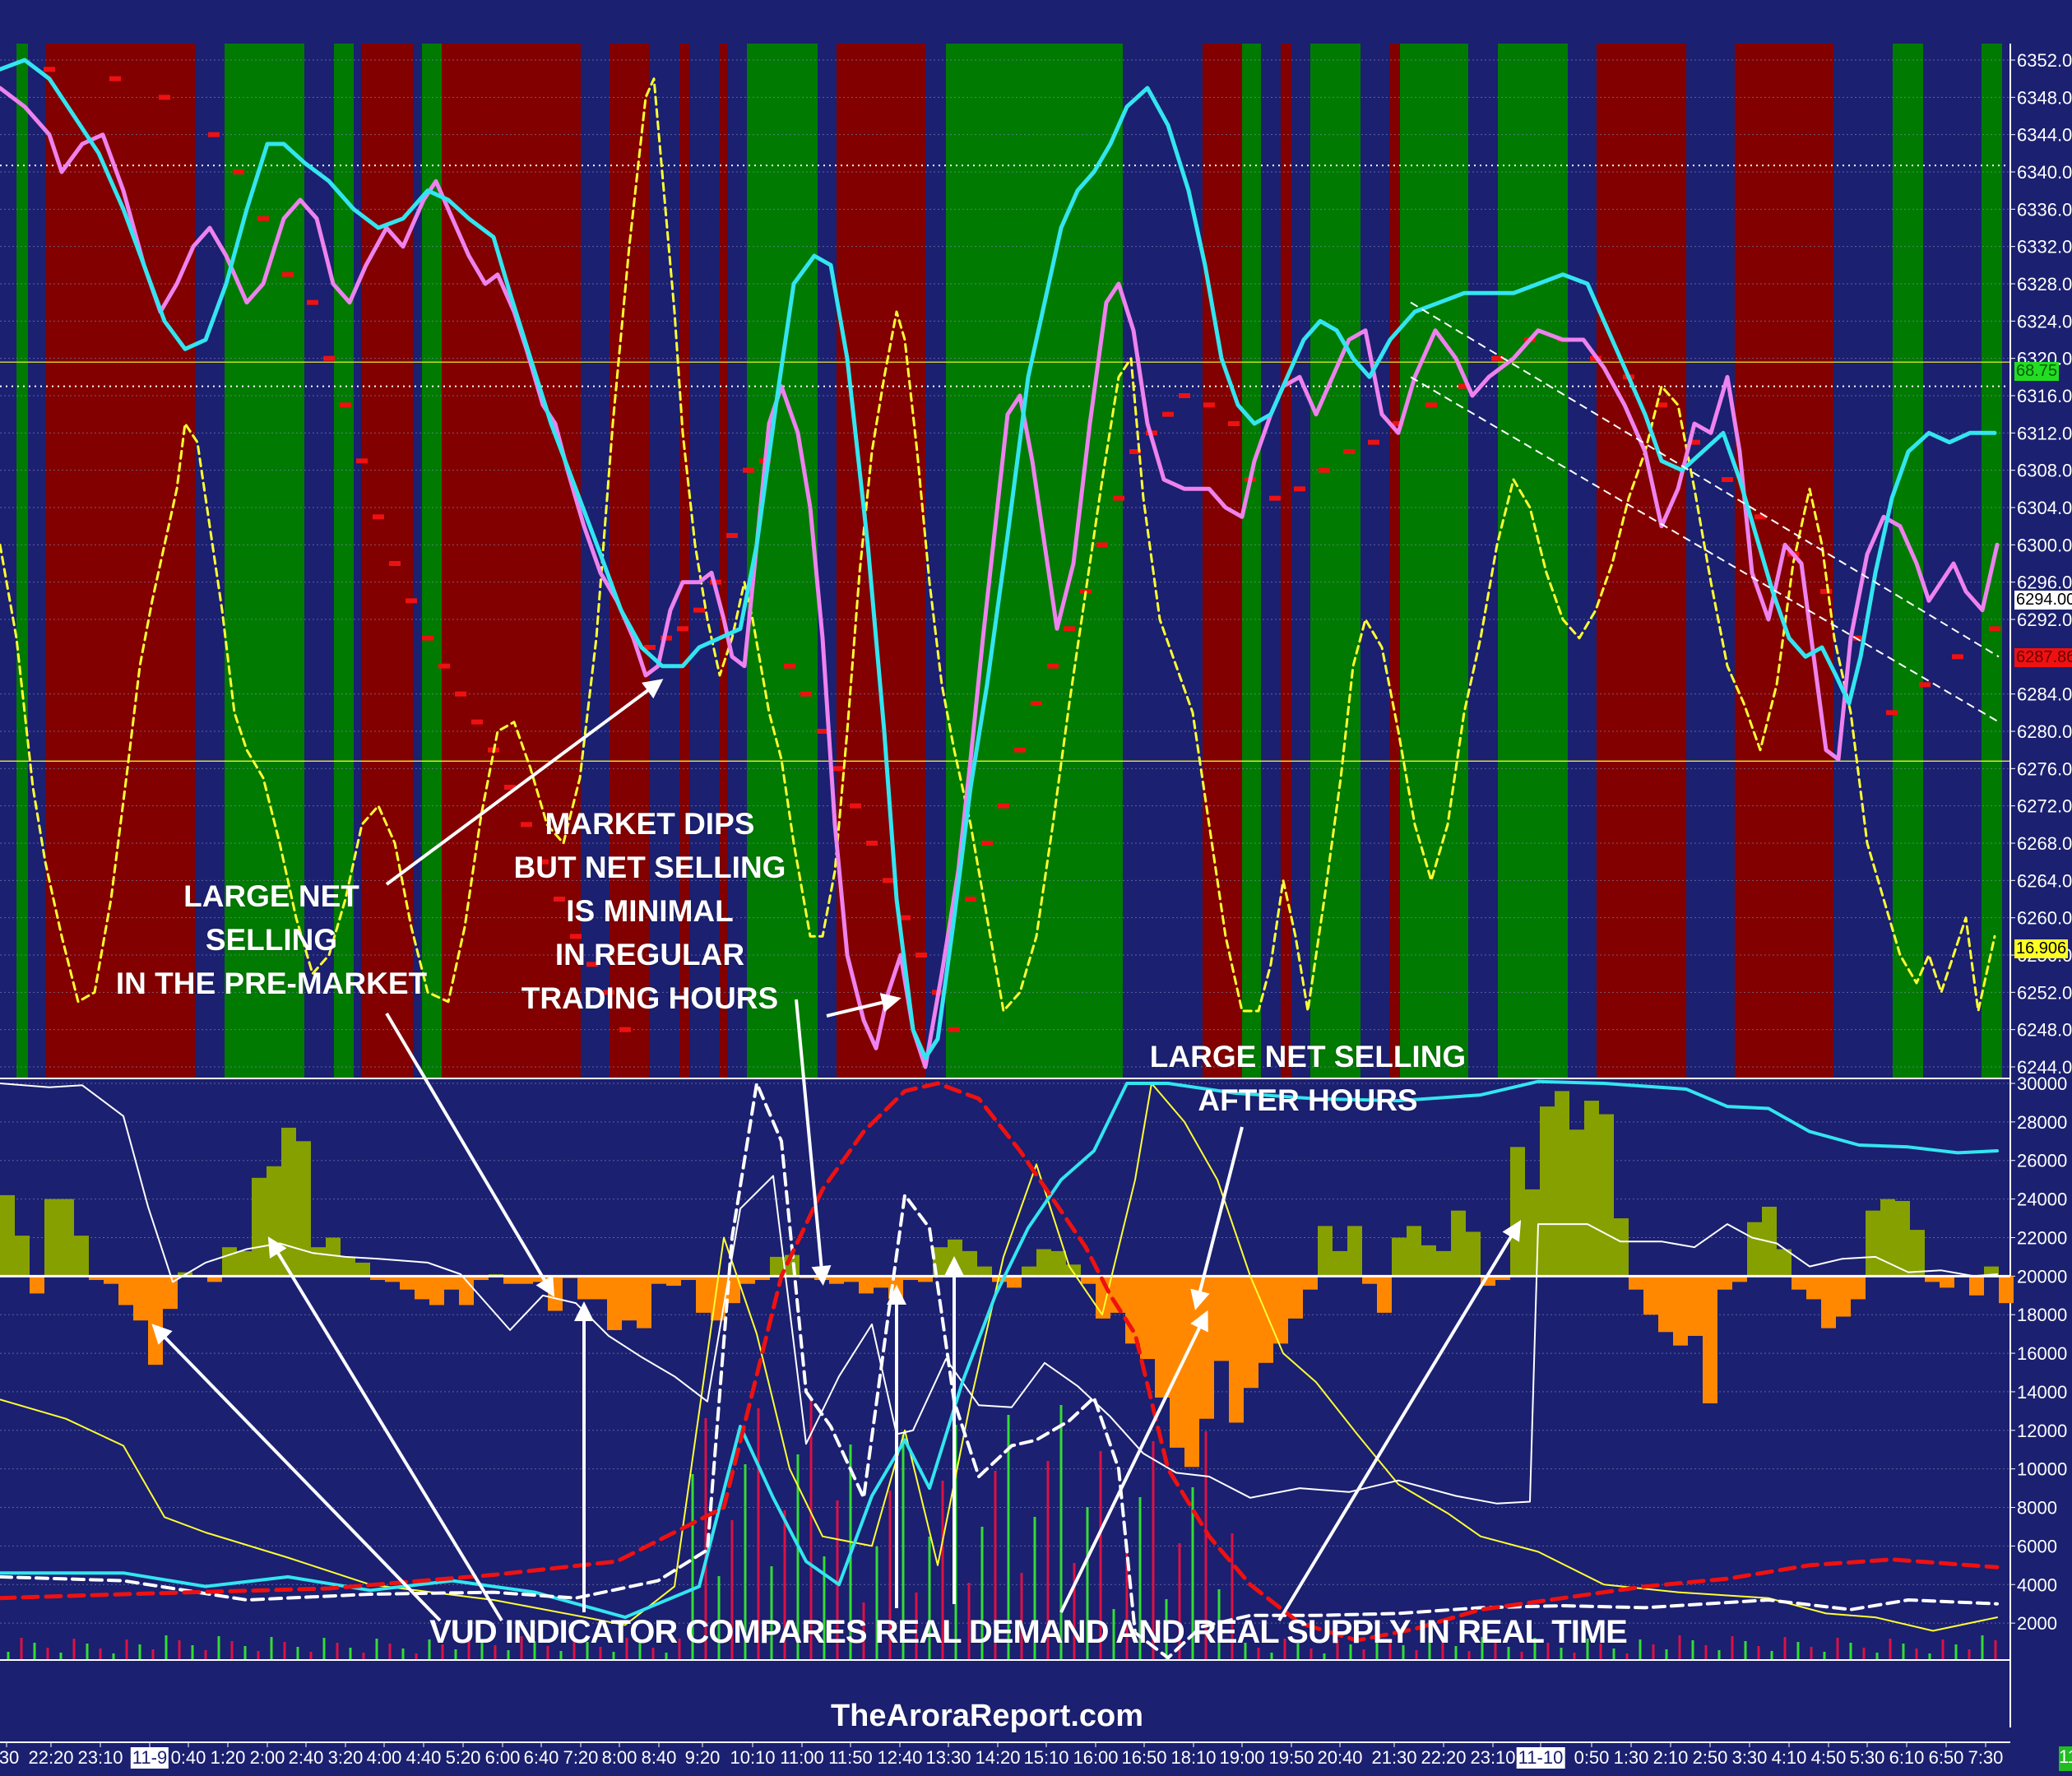 This screenshot has height=1776, width=2072. Describe the element at coordinates (2044, 880) in the screenshot. I see `price-tick-label: 6264.00` at that location.